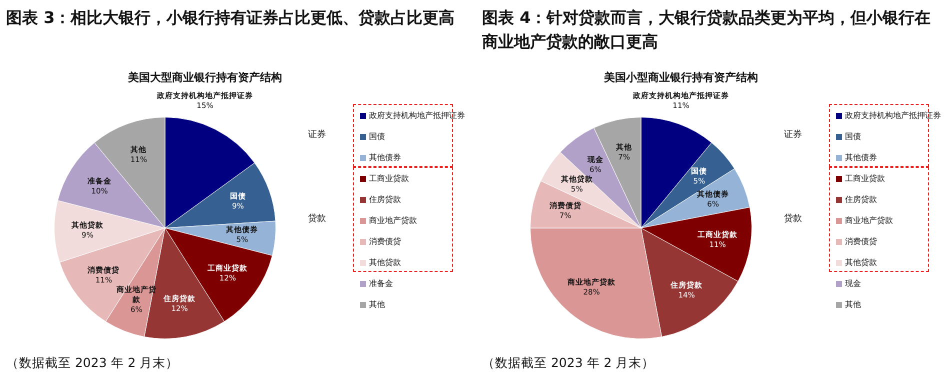  What do you see at coordinates (853, 283) in the screenshot?
I see `legend-label: 现金` at bounding box center [853, 283].